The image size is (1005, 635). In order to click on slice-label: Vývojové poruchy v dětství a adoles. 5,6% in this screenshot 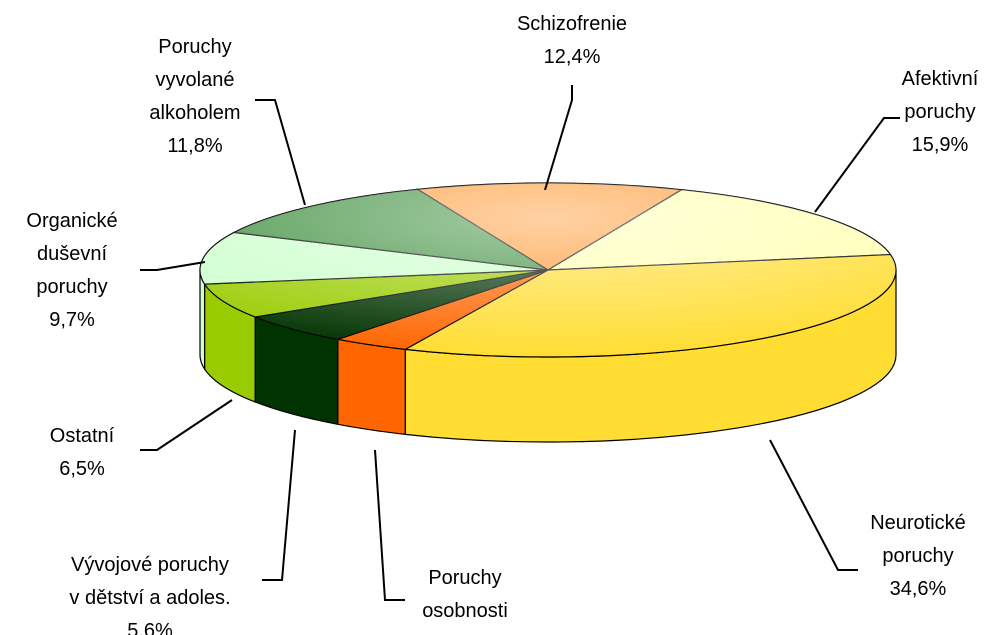, I will do `click(149, 592)`.